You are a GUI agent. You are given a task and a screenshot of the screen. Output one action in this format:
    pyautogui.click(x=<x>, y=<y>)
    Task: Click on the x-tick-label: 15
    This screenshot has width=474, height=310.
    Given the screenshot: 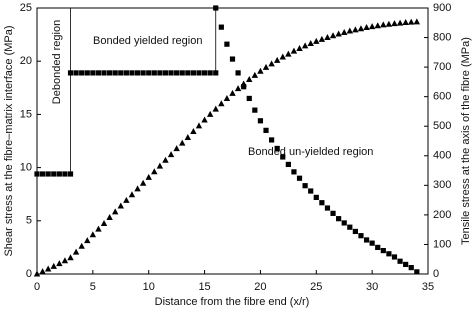 What is the action you would take?
    pyautogui.click(x=204, y=287)
    